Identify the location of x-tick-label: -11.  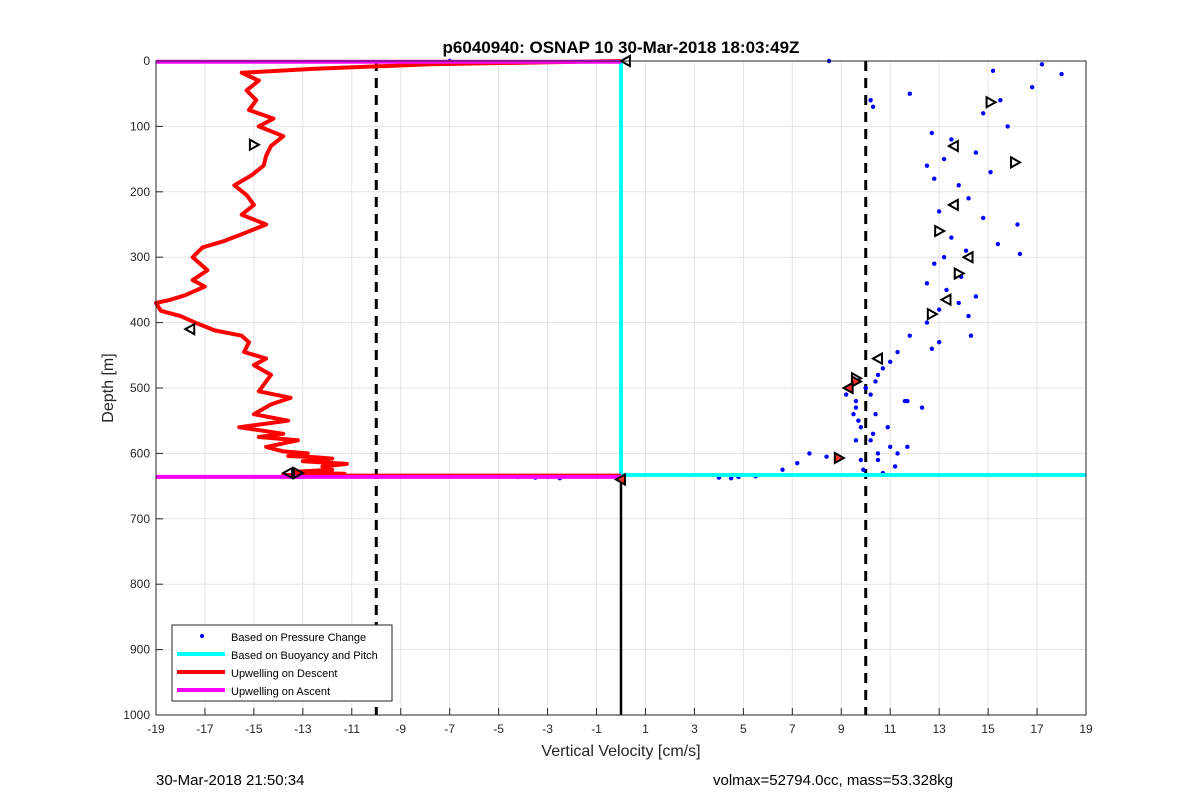
(352, 729).